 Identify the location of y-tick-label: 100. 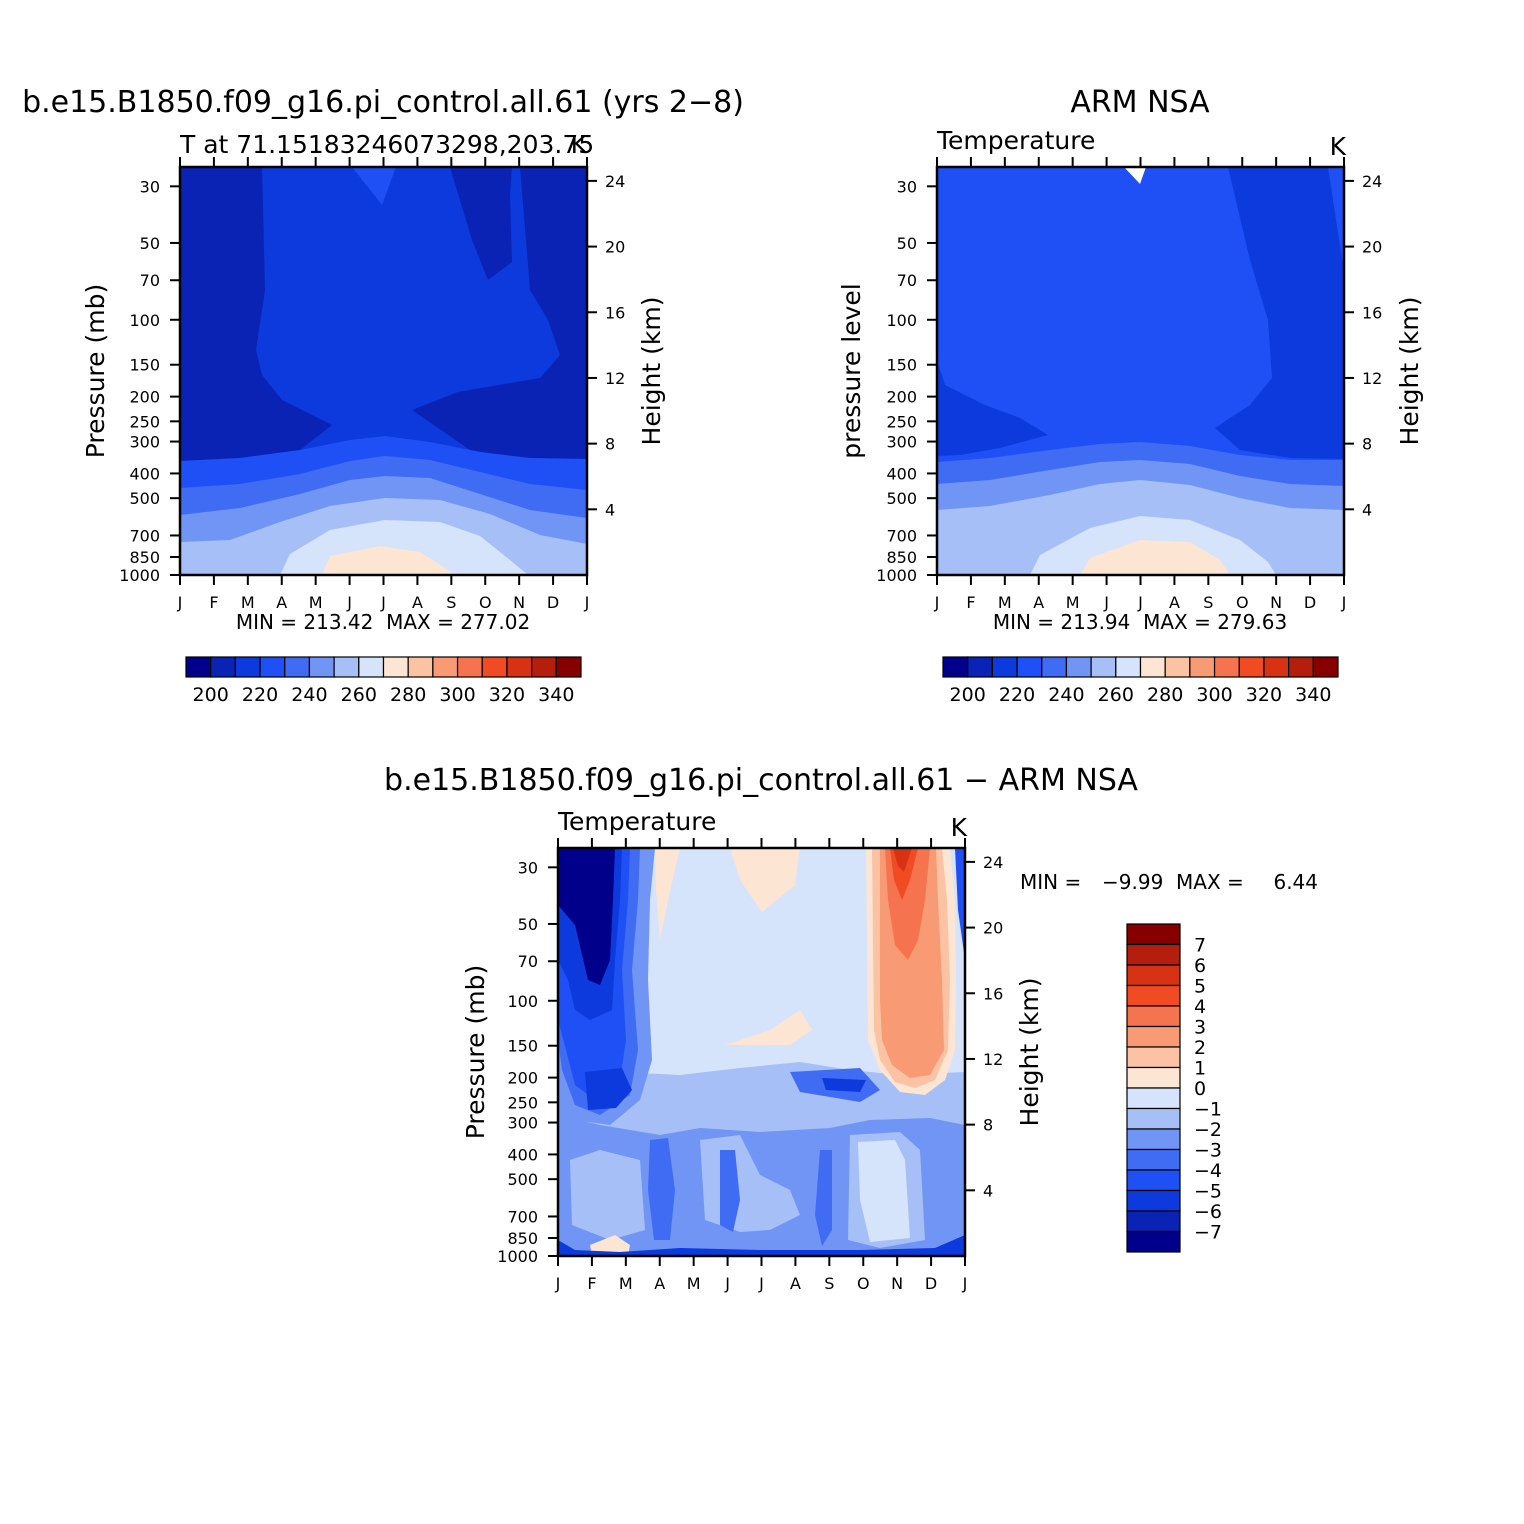
(901, 320).